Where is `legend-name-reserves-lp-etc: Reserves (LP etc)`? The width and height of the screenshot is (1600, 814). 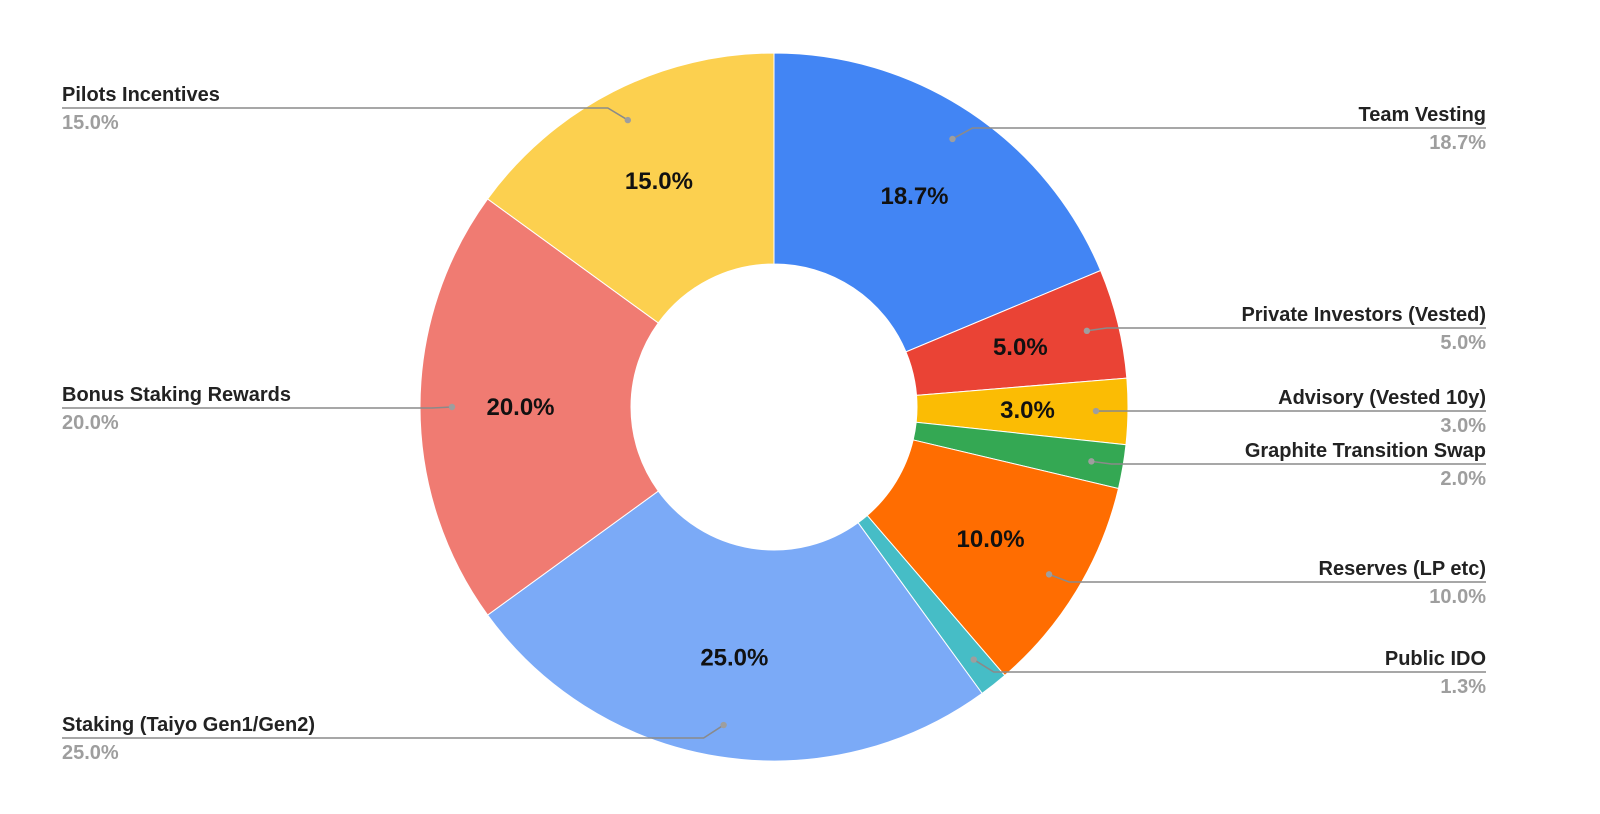 legend-name-reserves-lp-etc: Reserves (LP etc) is located at coordinates (1403, 569).